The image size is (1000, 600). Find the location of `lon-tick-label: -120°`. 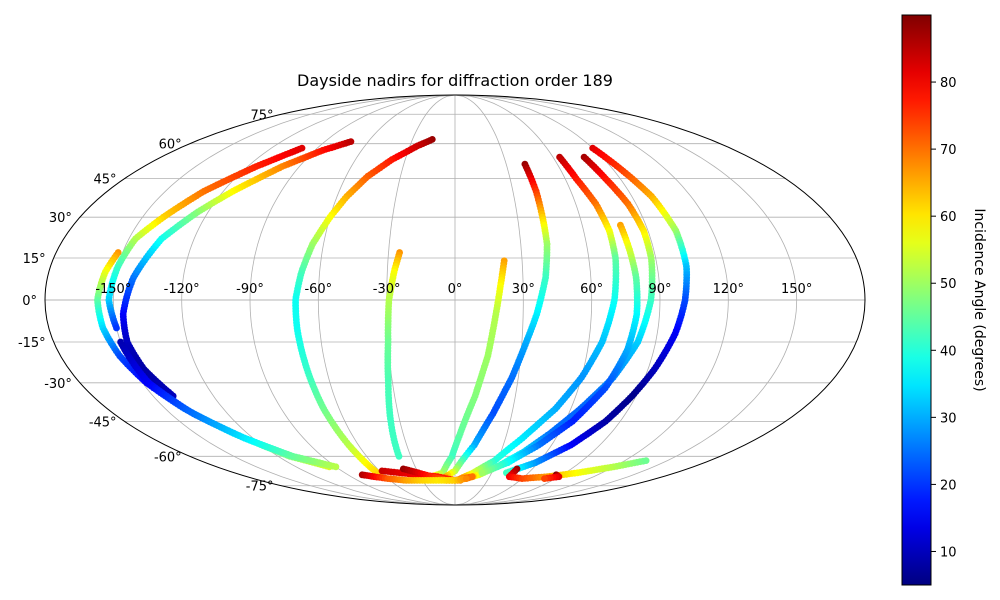

lon-tick-label: -120° is located at coordinates (182, 289).